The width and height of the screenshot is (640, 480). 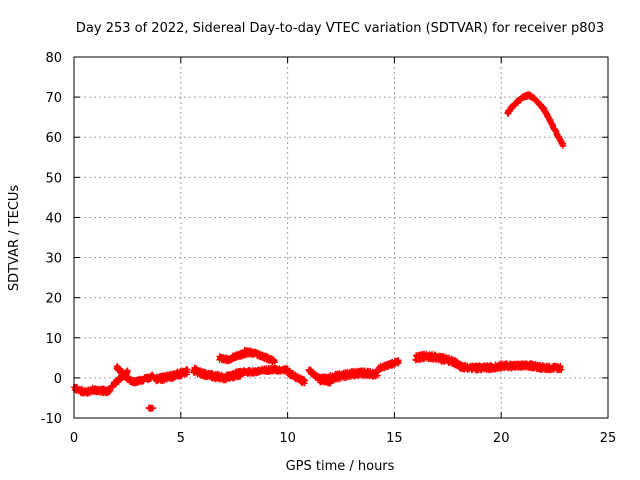 What do you see at coordinates (58, 379) in the screenshot?
I see `y-tick-label: 0` at bounding box center [58, 379].